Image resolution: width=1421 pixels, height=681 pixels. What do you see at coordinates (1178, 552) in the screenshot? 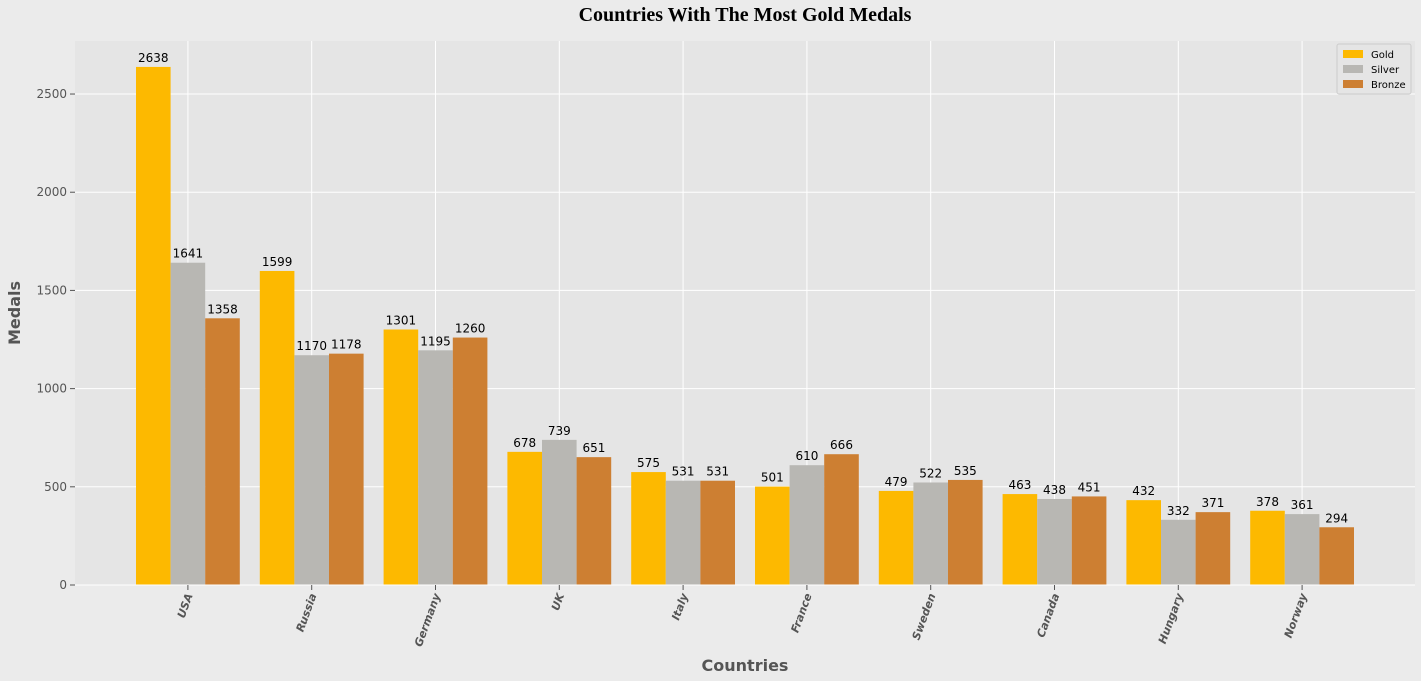
I see `bar-silver-hungary` at bounding box center [1178, 552].